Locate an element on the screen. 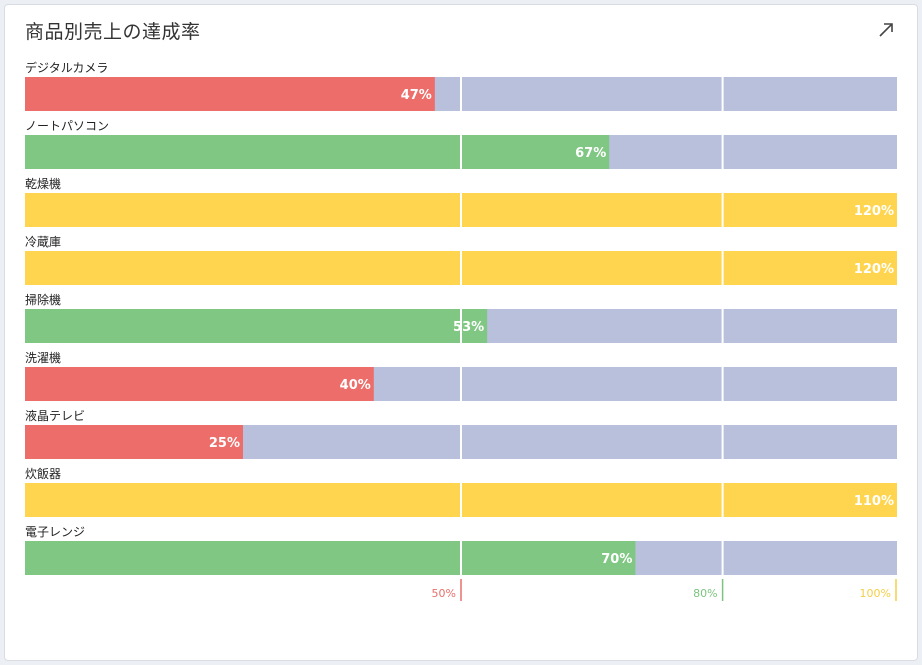 The width and height of the screenshot is (922, 665). value-label: 110% is located at coordinates (874, 501).